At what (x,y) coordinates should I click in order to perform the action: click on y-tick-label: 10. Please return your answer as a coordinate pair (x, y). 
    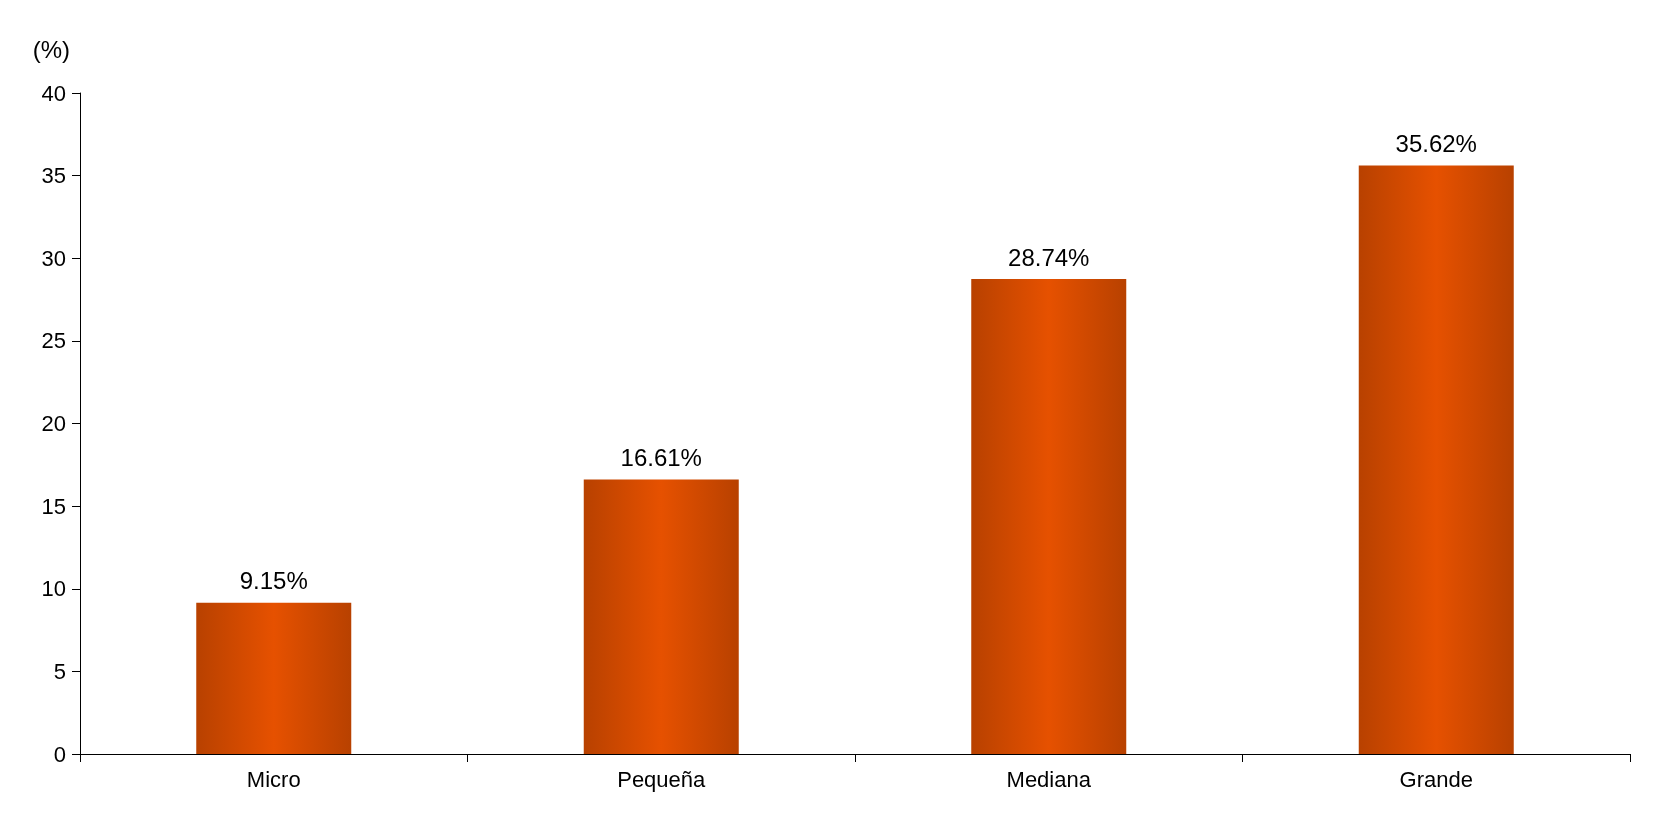
    Looking at the image, I should click on (53, 589).